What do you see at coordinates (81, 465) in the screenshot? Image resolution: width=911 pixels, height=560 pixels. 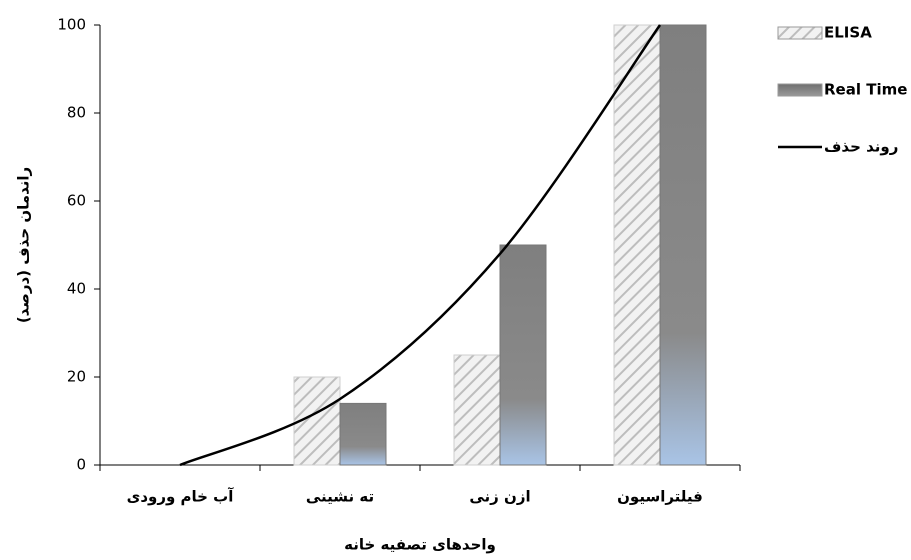 I see `y-tick-label: 0` at bounding box center [81, 465].